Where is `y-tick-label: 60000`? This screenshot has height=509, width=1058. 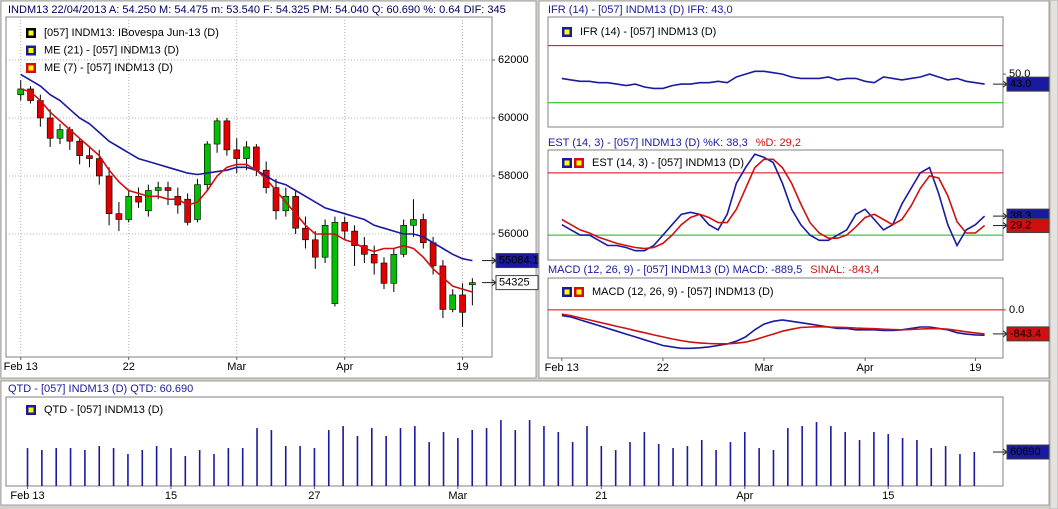
y-tick-label: 60000 is located at coordinates (513, 118).